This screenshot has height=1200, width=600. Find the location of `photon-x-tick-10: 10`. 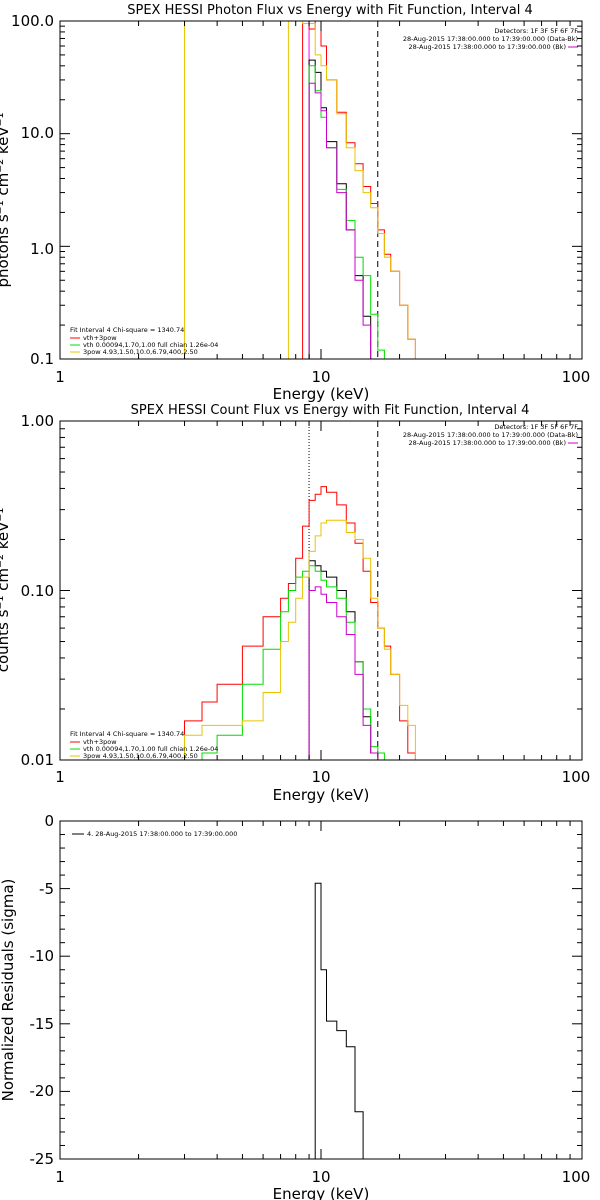

photon-x-tick-10: 10 is located at coordinates (320, 377).